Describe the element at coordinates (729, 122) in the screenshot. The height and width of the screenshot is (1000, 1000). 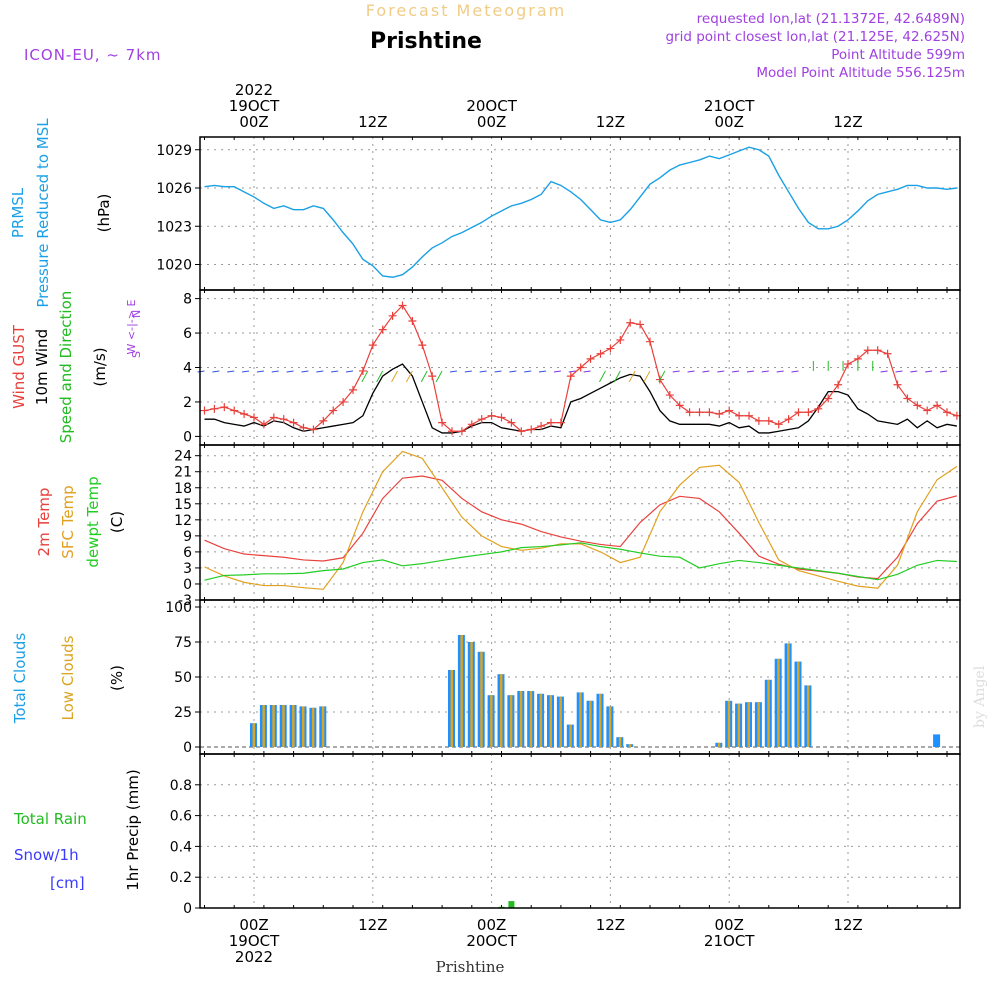
I see `time-label-top: 00Z` at that location.